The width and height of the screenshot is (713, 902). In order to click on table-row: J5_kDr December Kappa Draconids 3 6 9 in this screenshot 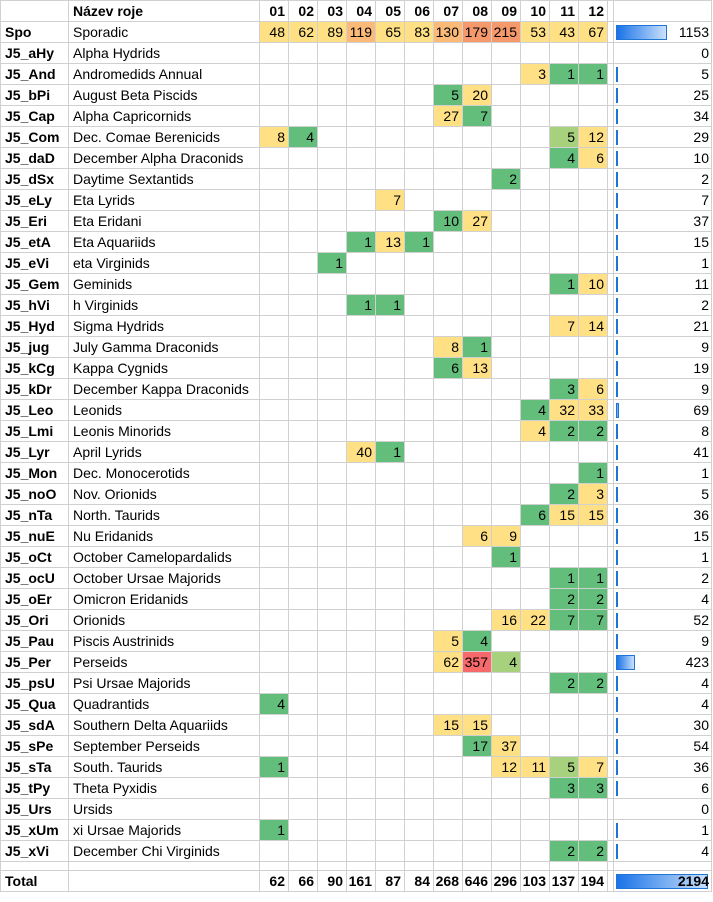, I will do `click(356, 389)`.